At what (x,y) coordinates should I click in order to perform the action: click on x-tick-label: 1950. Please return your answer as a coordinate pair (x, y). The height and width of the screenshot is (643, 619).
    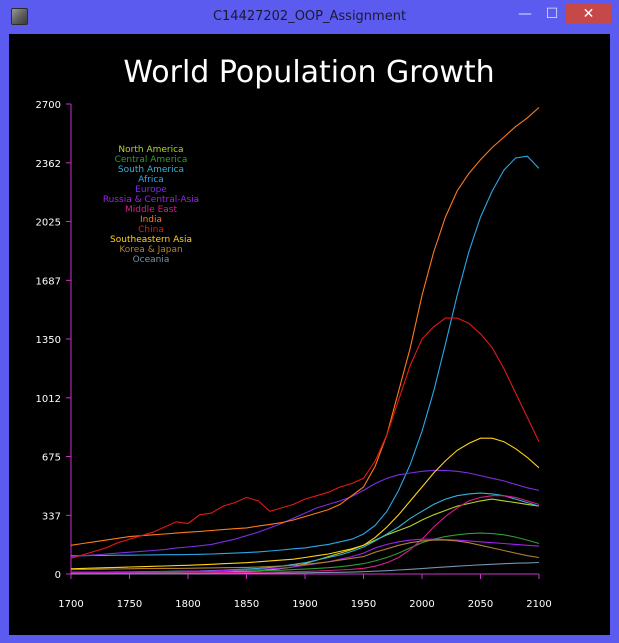
    Looking at the image, I should click on (363, 604).